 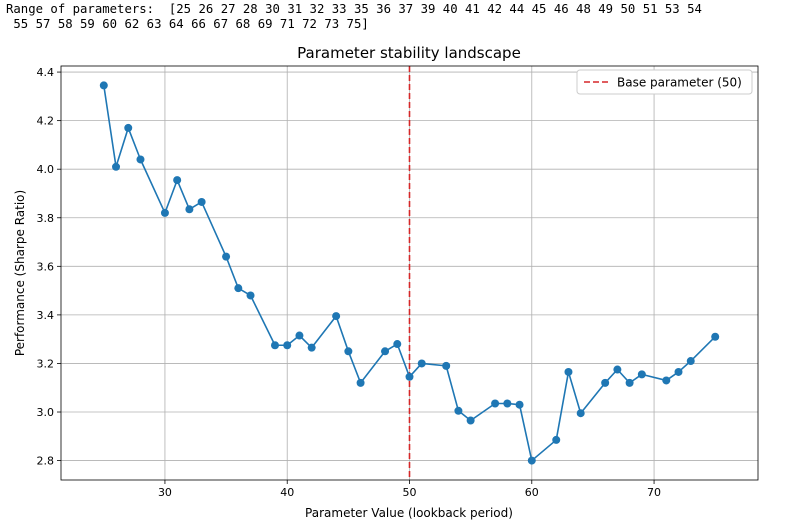 What do you see at coordinates (46, 266) in the screenshot?
I see `y-tick-label: 3.6` at bounding box center [46, 266].